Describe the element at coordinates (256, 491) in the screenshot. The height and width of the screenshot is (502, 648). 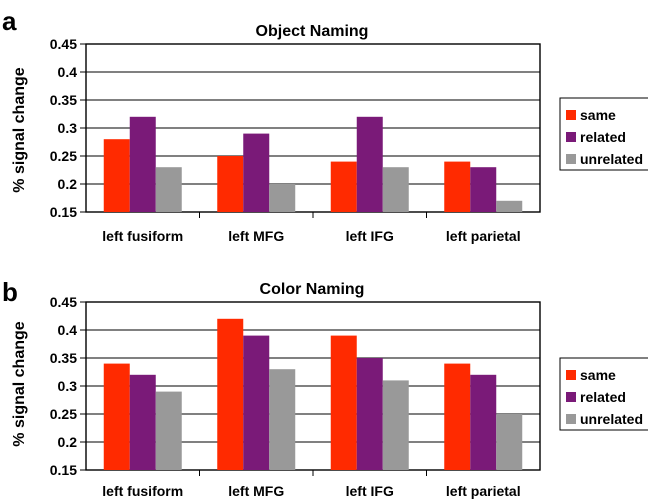
I see `category-label-b-1: left MFG` at that location.